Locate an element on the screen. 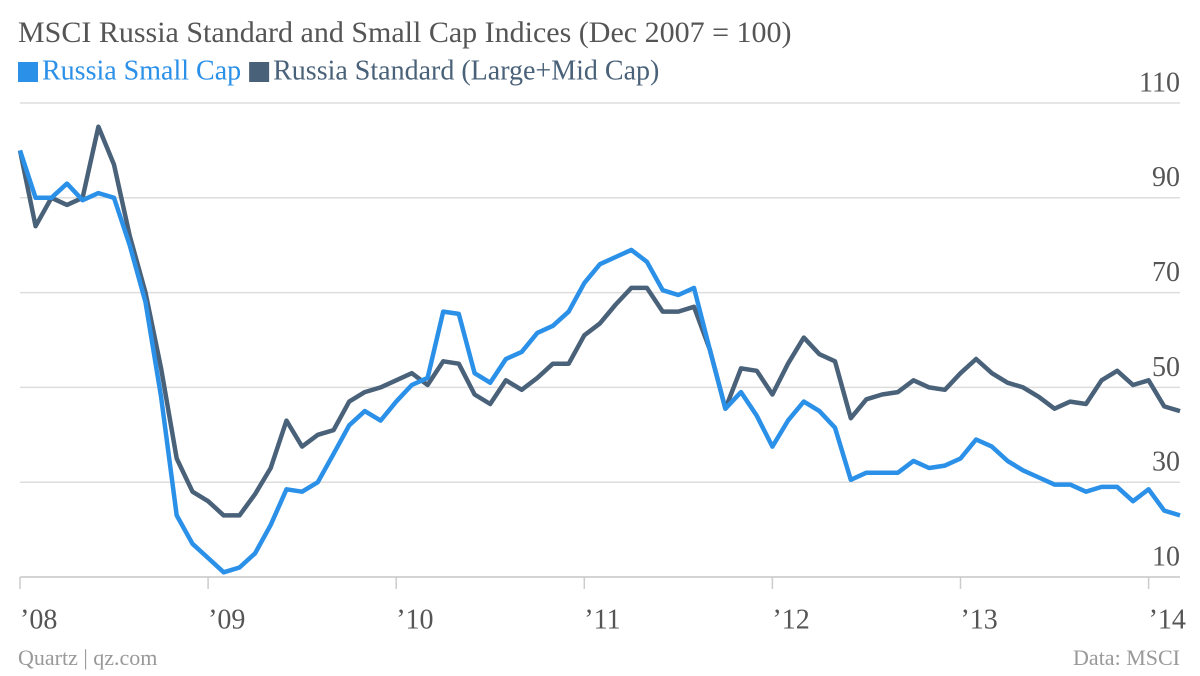  y-tick-label: 90 is located at coordinates (1166, 177).